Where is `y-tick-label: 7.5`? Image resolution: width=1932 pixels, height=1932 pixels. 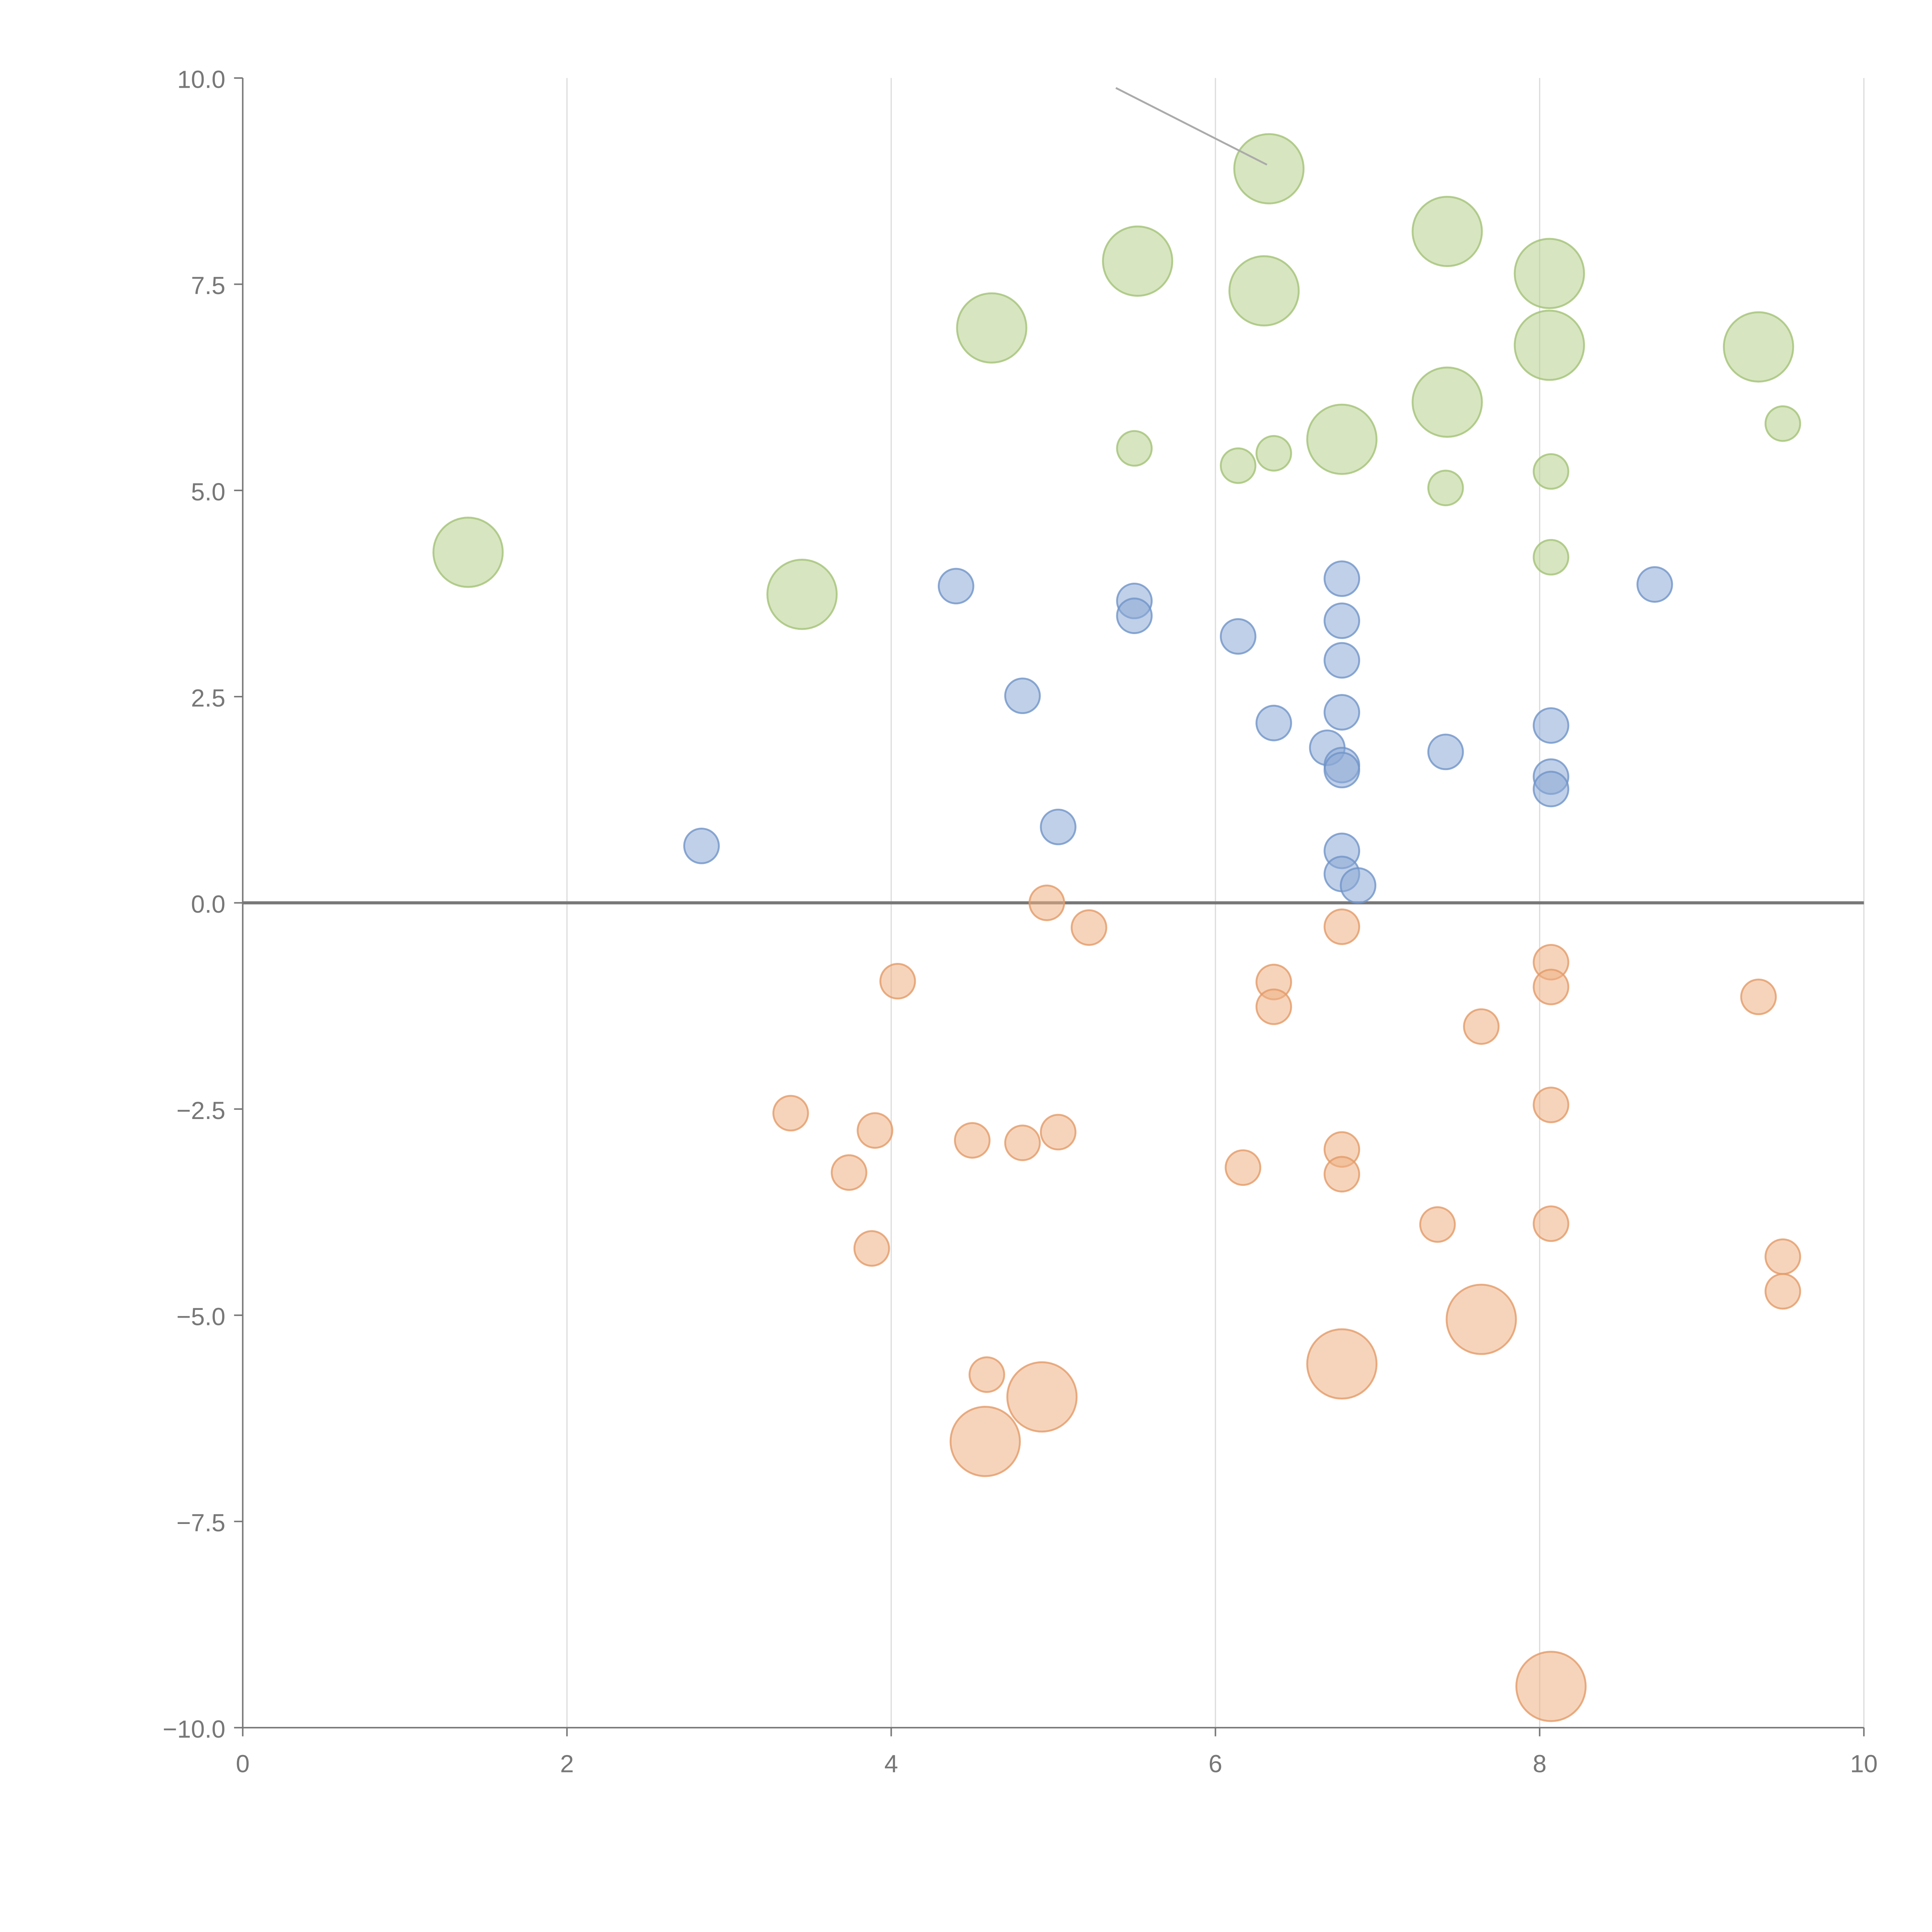
y-tick-label: 7.5 is located at coordinates (208, 285).